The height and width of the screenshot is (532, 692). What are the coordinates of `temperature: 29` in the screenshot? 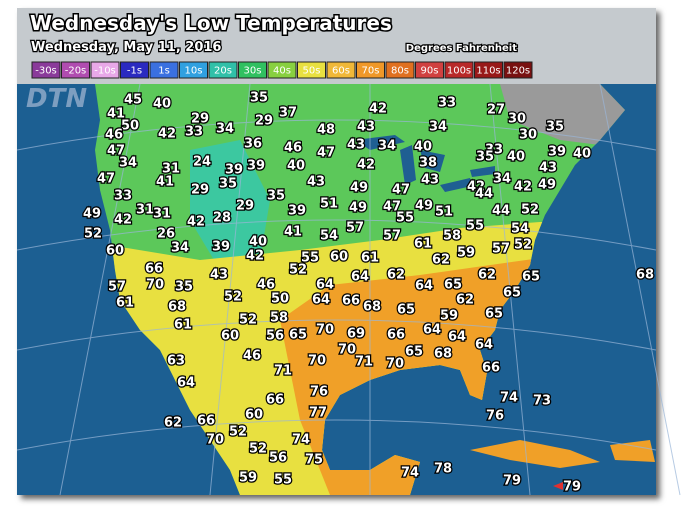 It's located at (200, 190).